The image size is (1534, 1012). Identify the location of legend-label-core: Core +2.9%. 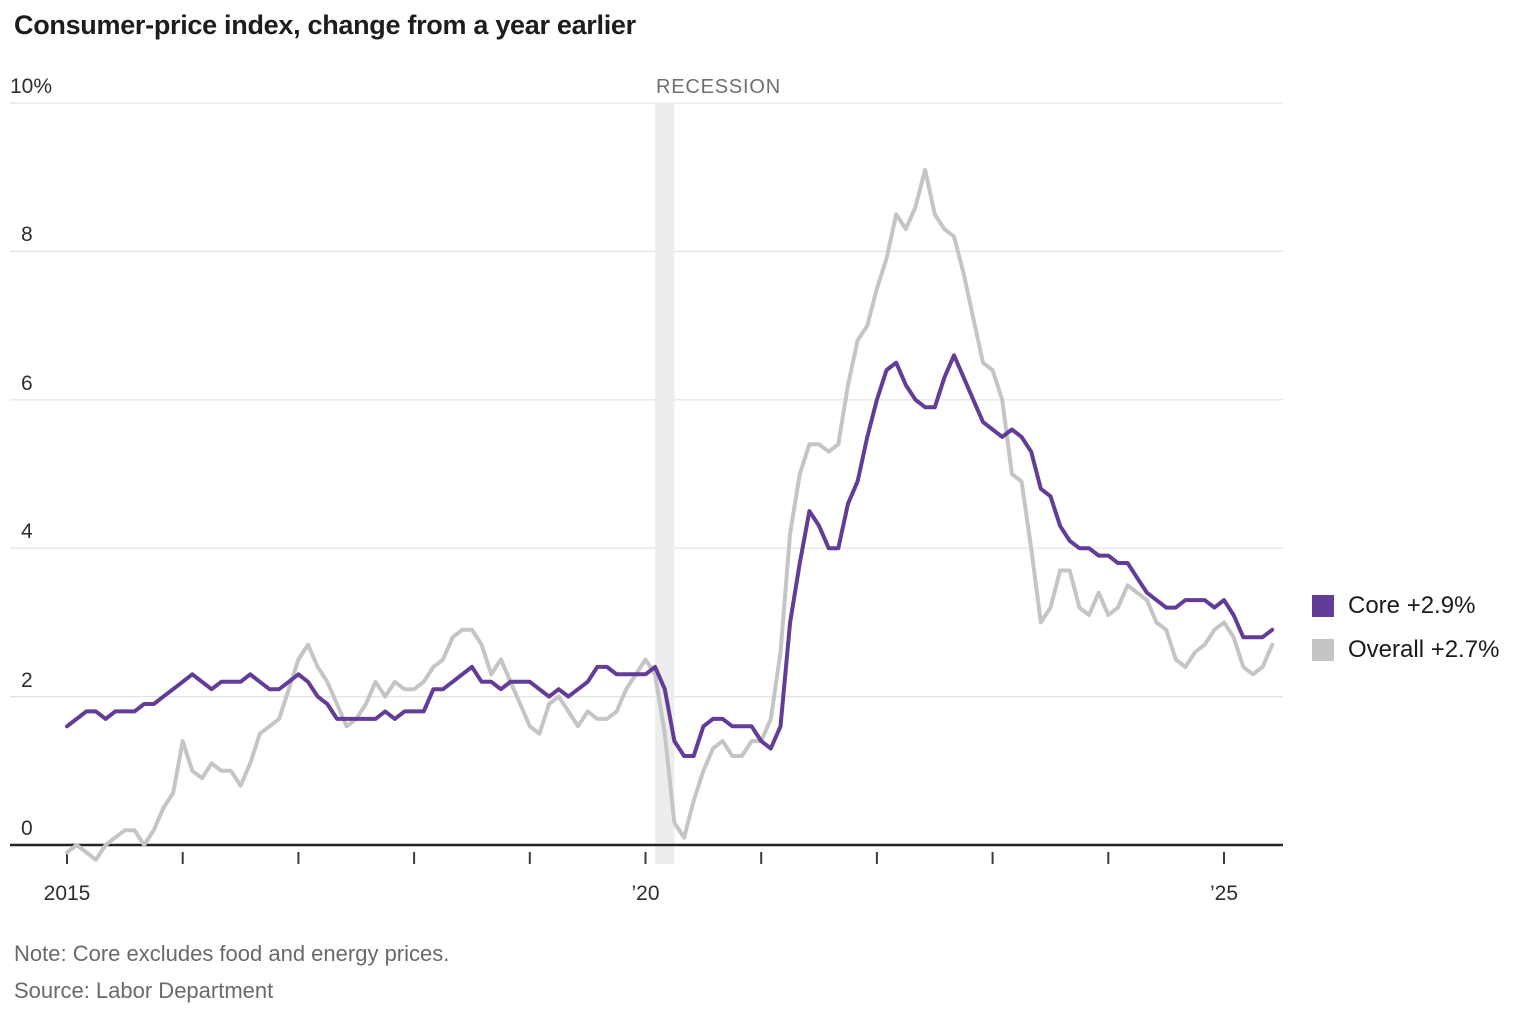
(1412, 605).